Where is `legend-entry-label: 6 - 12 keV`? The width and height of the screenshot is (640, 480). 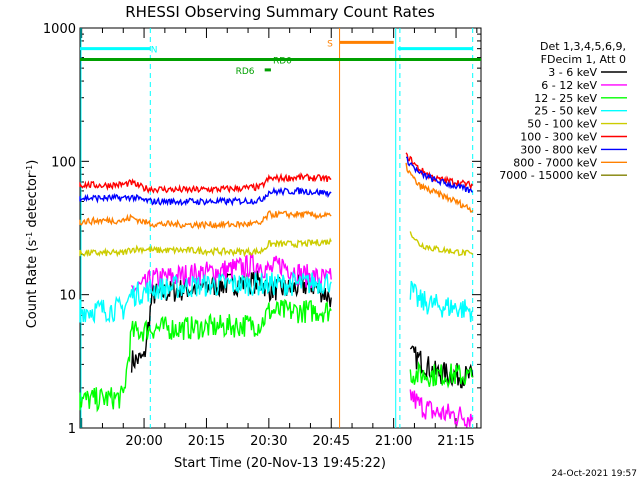 legend-entry-label: 6 - 12 keV is located at coordinates (569, 85).